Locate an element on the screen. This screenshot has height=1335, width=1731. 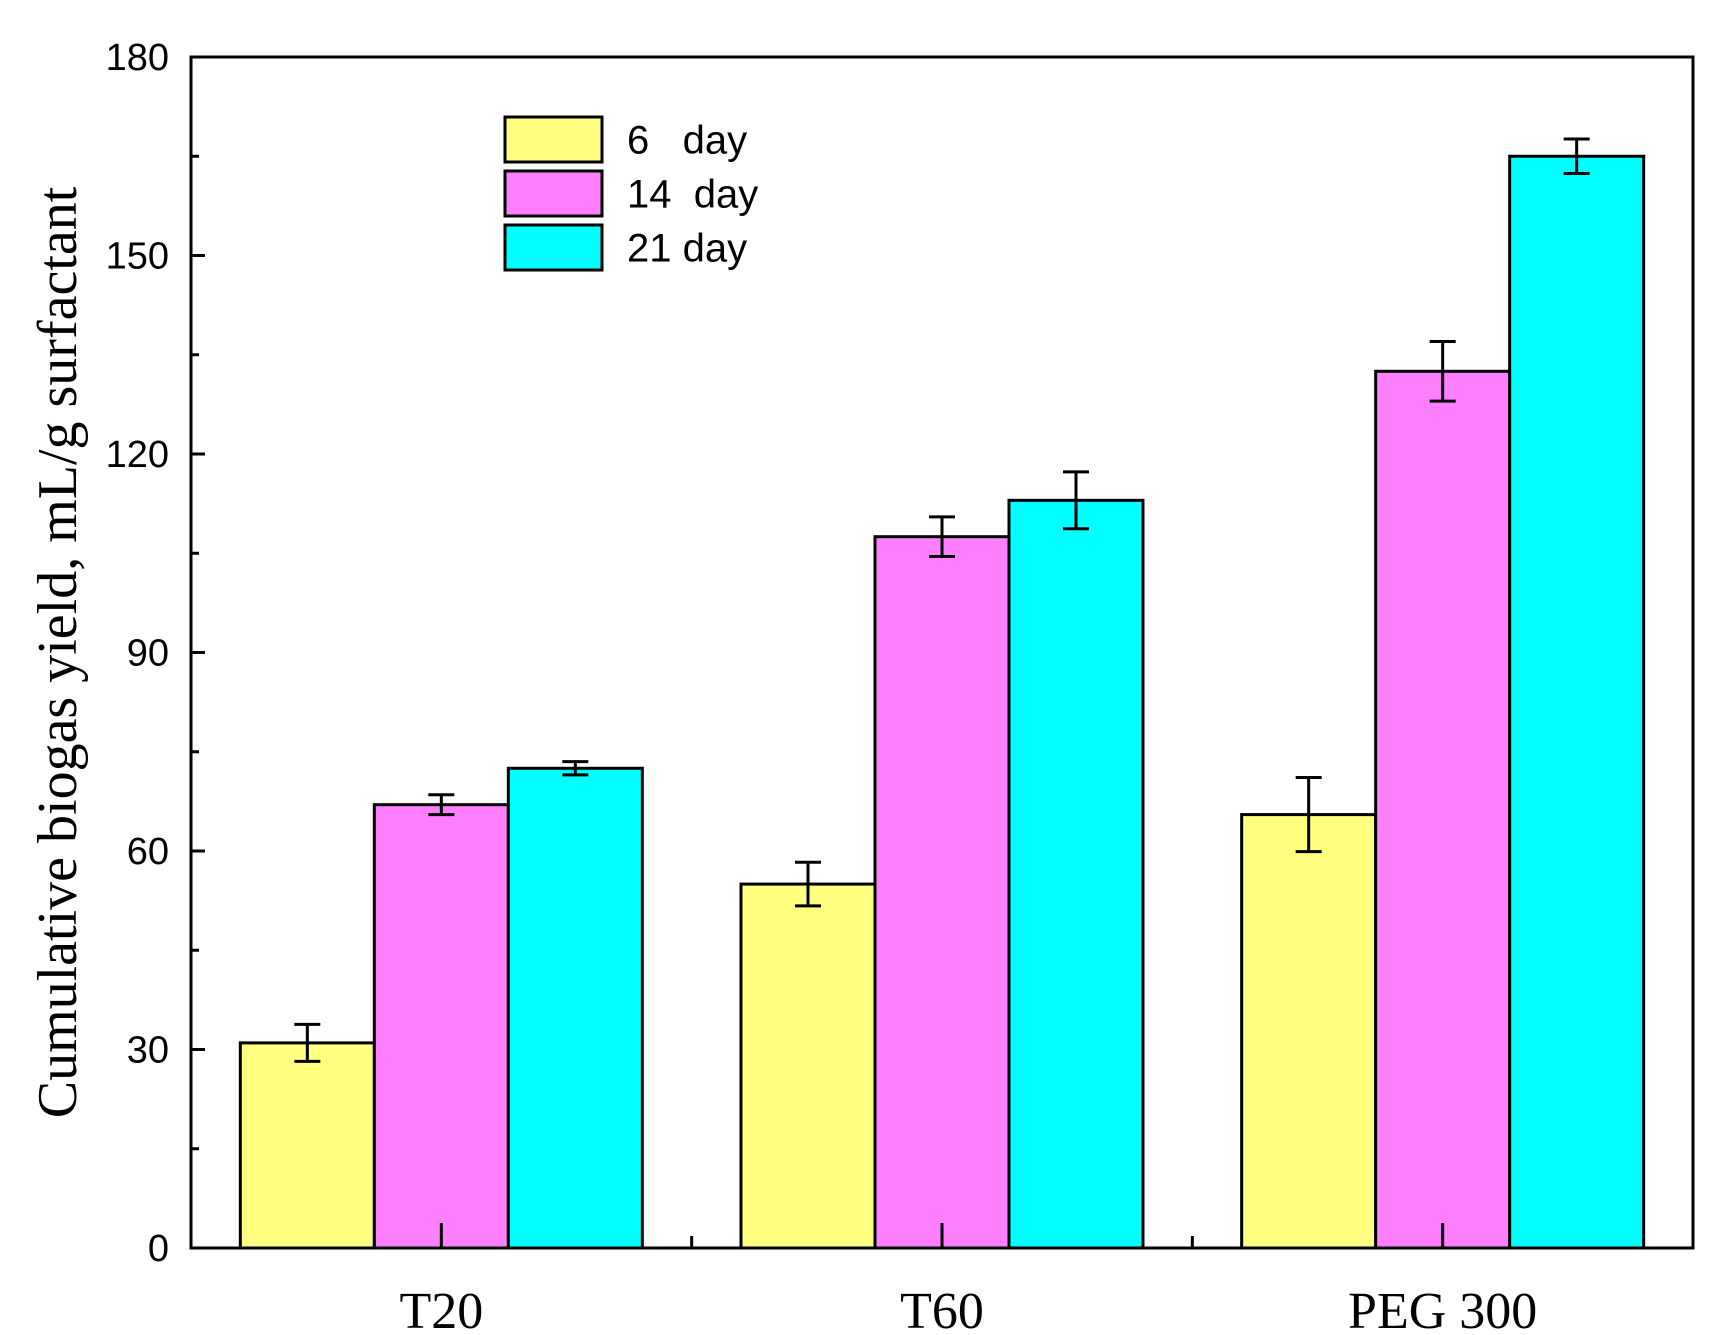
y-tick-label: 120 is located at coordinates (137, 455).